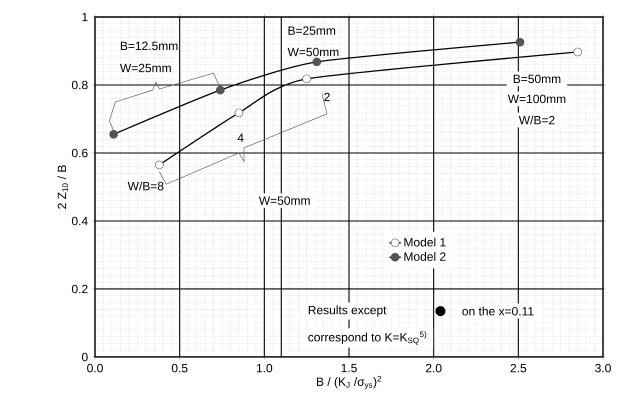  I want to click on annotation: W/B=8, so click(146, 186).